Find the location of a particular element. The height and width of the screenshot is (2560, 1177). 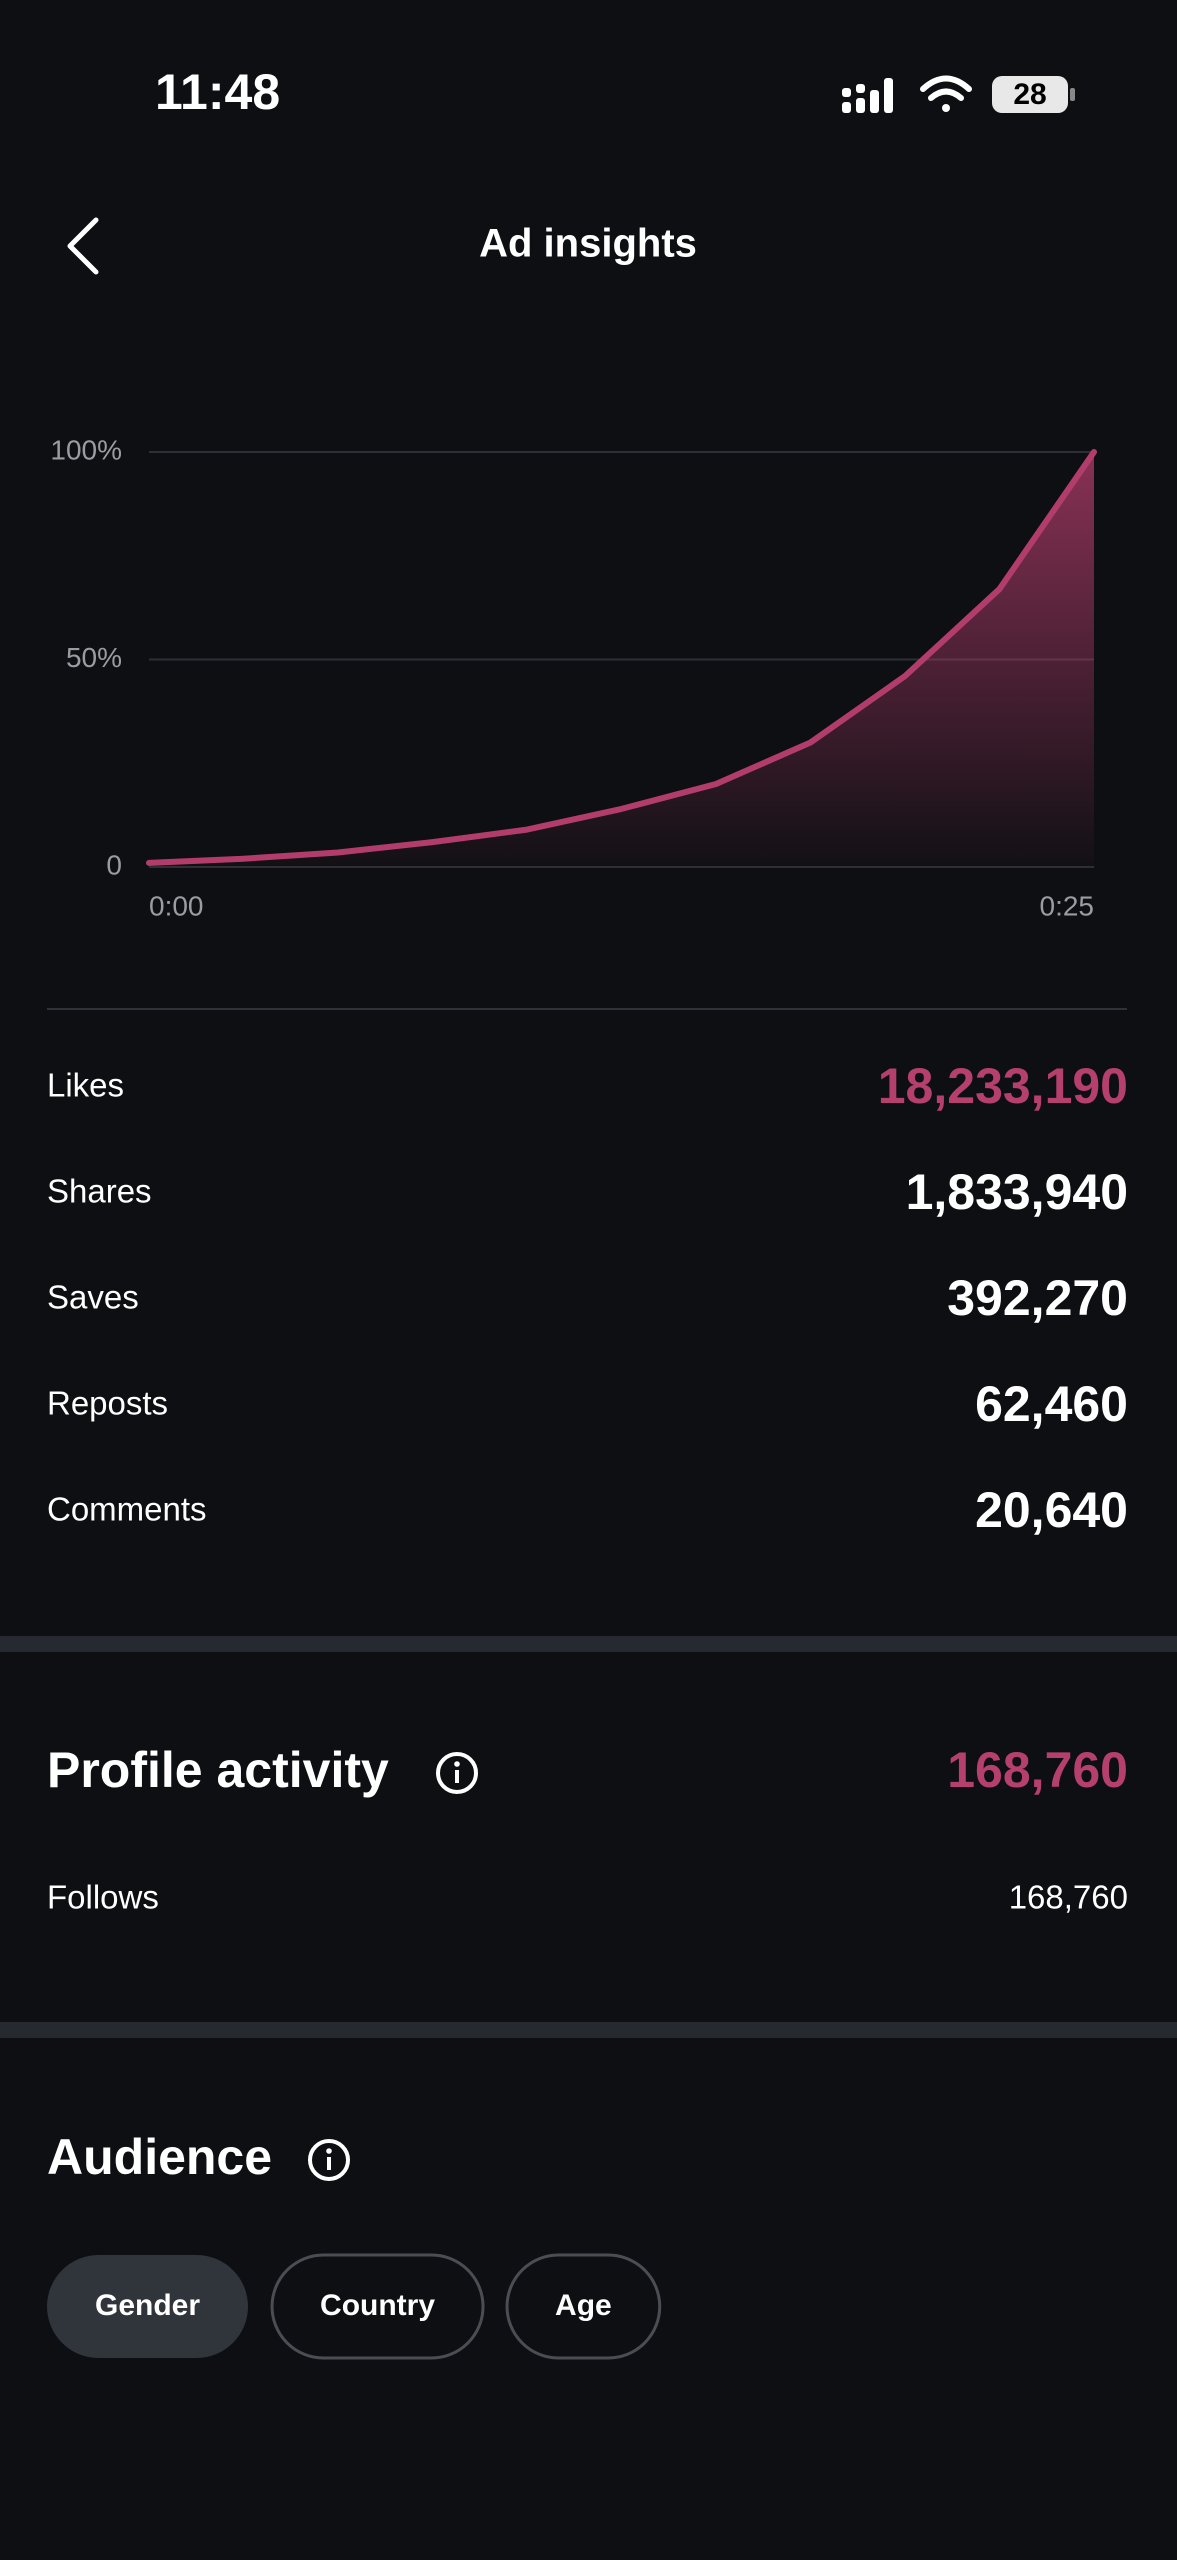

status-time: 11:48 is located at coordinates (217, 92).